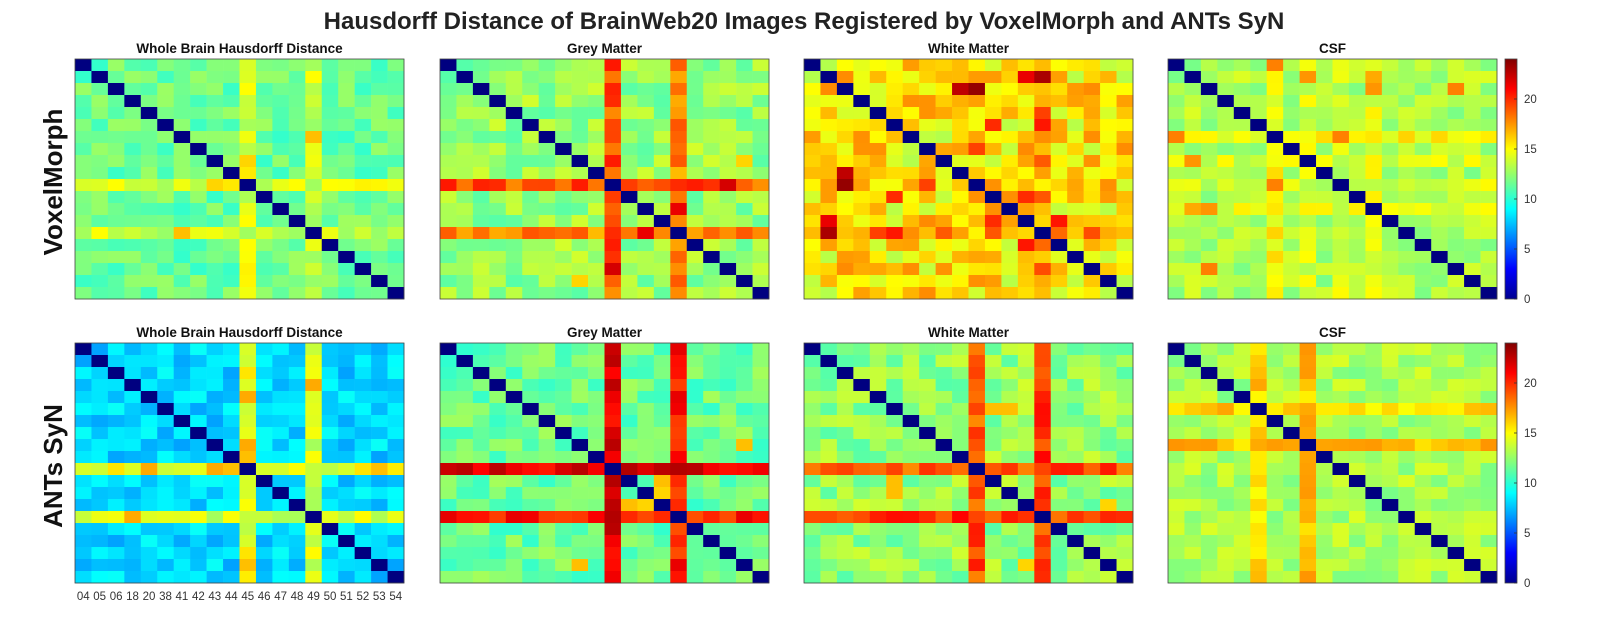  What do you see at coordinates (1530, 384) in the screenshot?
I see `colorbar-tick-label: 20` at bounding box center [1530, 384].